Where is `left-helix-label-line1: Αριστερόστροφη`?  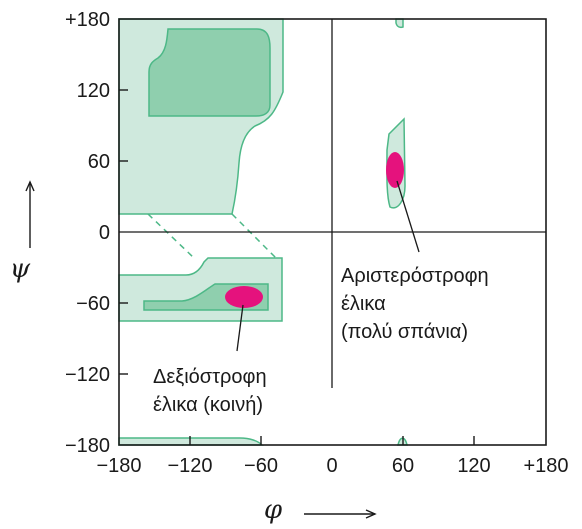 left-helix-label-line1: Αριστερόστροφη is located at coordinates (415, 276).